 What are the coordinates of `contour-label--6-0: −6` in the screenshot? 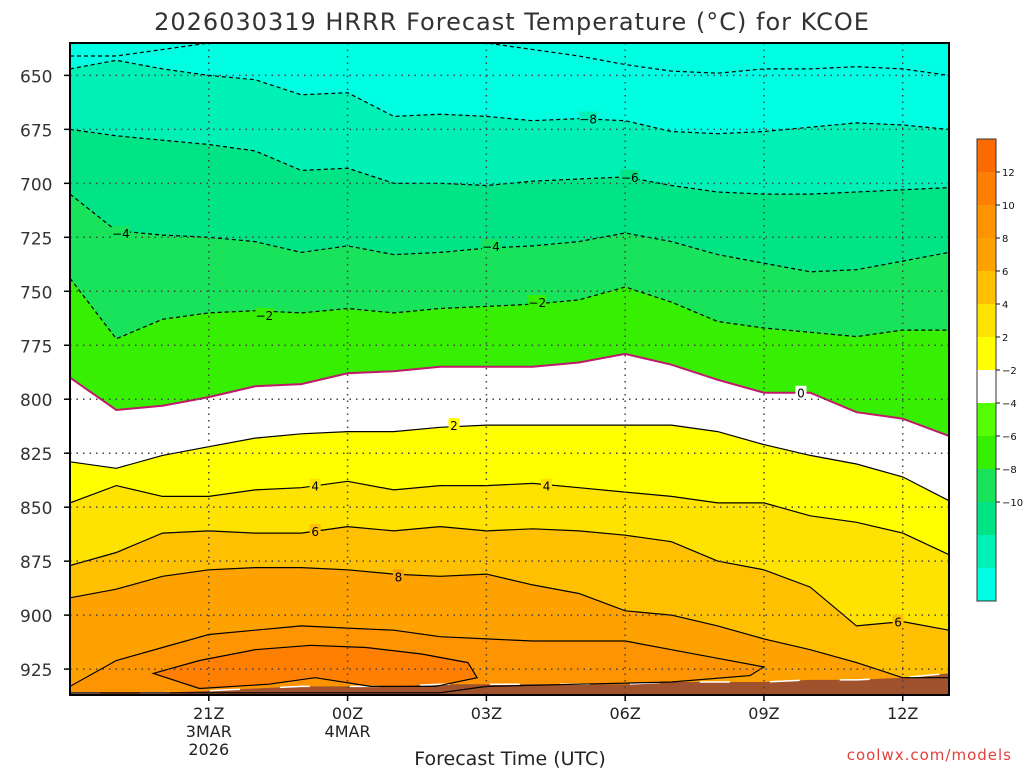 It's located at (630, 178).